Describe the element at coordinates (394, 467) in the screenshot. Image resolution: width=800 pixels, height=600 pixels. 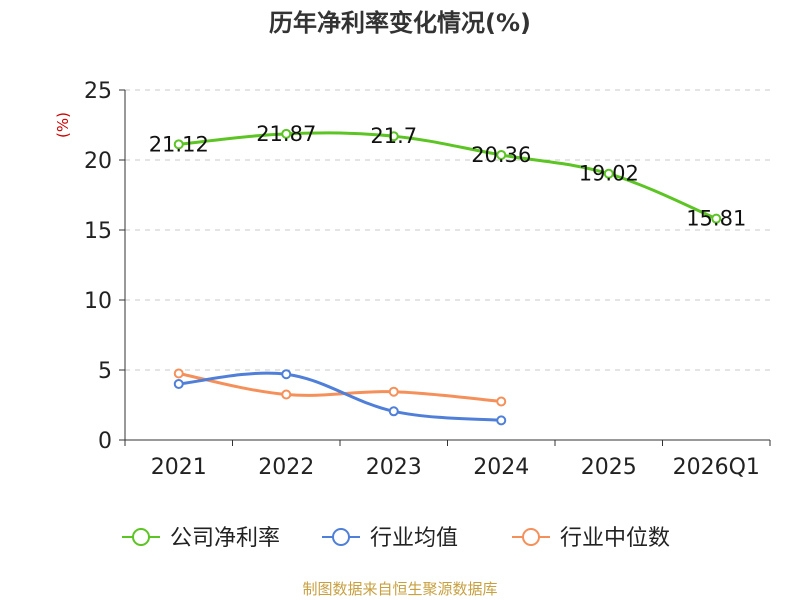
I see `x-tick-label: 2023` at that location.